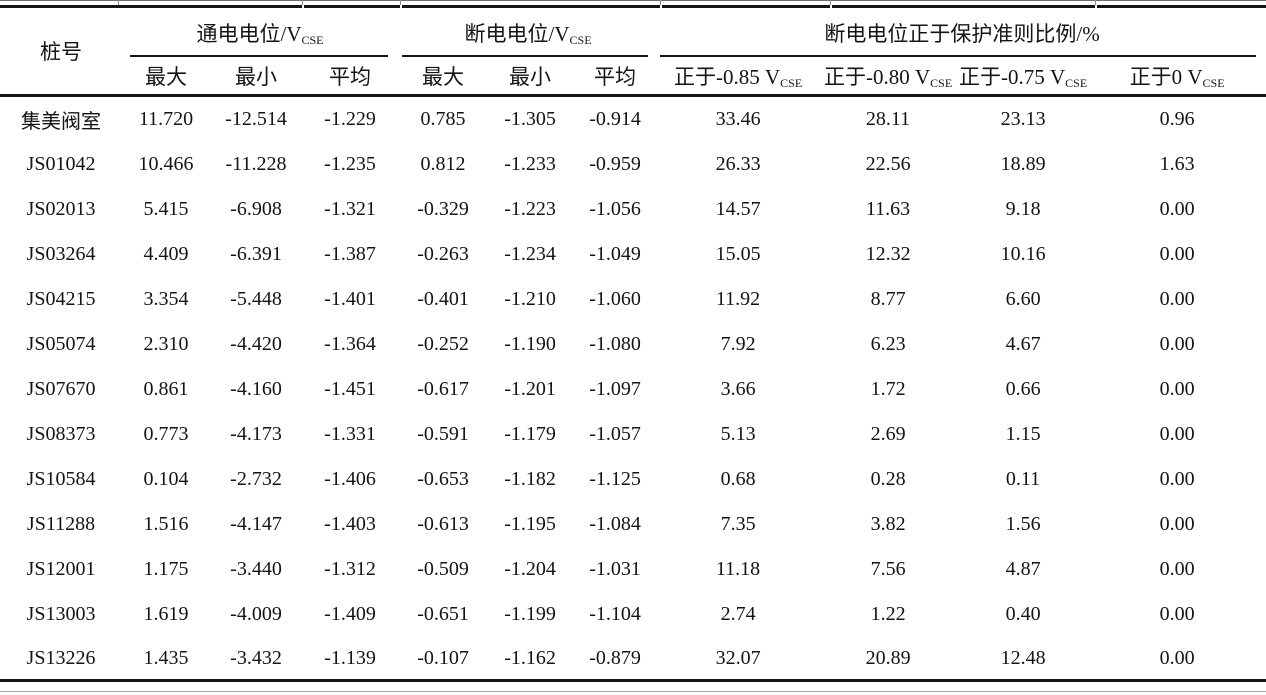 The height and width of the screenshot is (695, 1266). What do you see at coordinates (166, 614) in the screenshot?
I see `cell-energized-max: 1.619` at bounding box center [166, 614].